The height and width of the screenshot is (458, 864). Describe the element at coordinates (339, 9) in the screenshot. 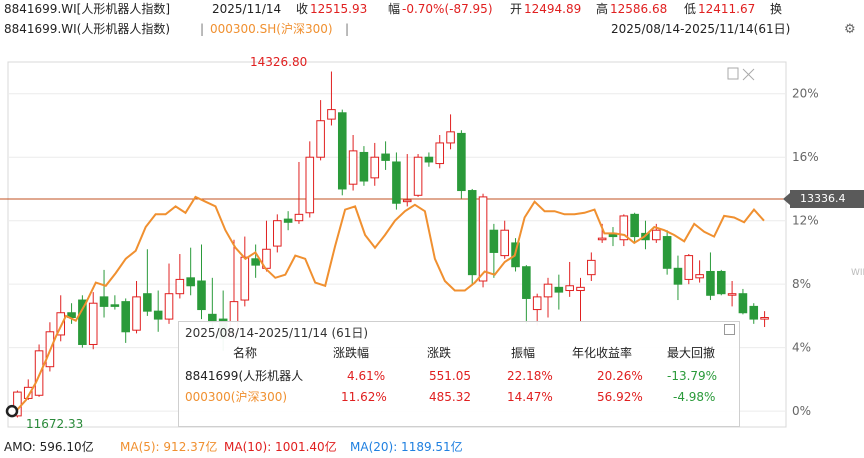

I see `close-value: 12515.93` at that location.